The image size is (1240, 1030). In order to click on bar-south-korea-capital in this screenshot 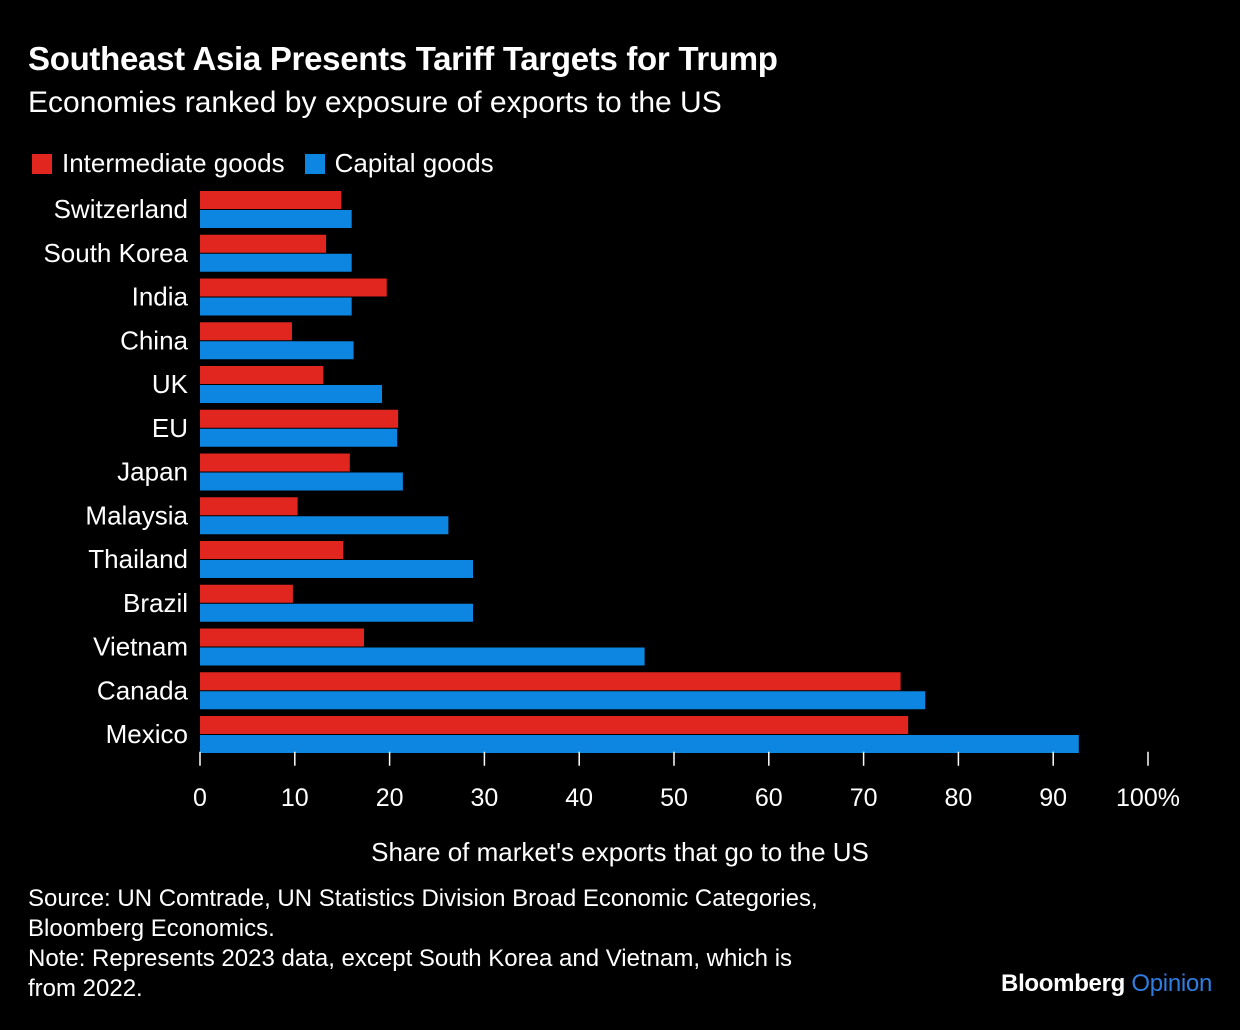, I will do `click(276, 262)`.